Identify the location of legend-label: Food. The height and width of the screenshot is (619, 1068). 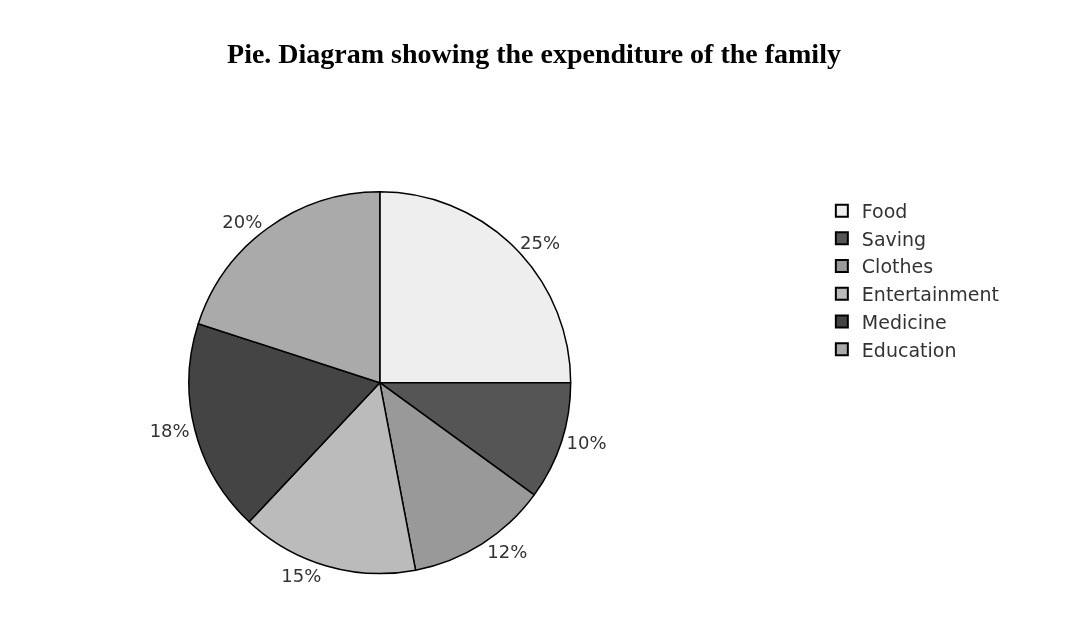
(884, 211).